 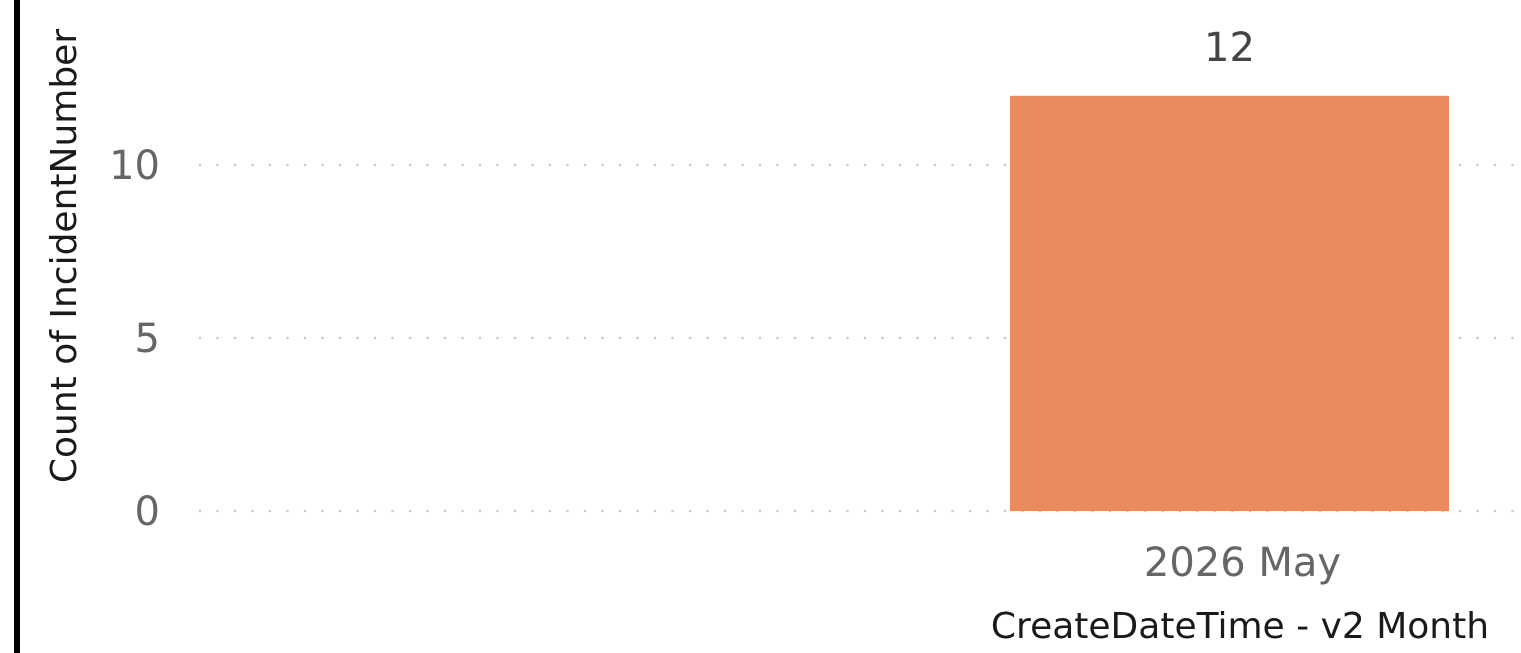 What do you see at coordinates (134, 166) in the screenshot?
I see `y-tick-label: 10` at bounding box center [134, 166].